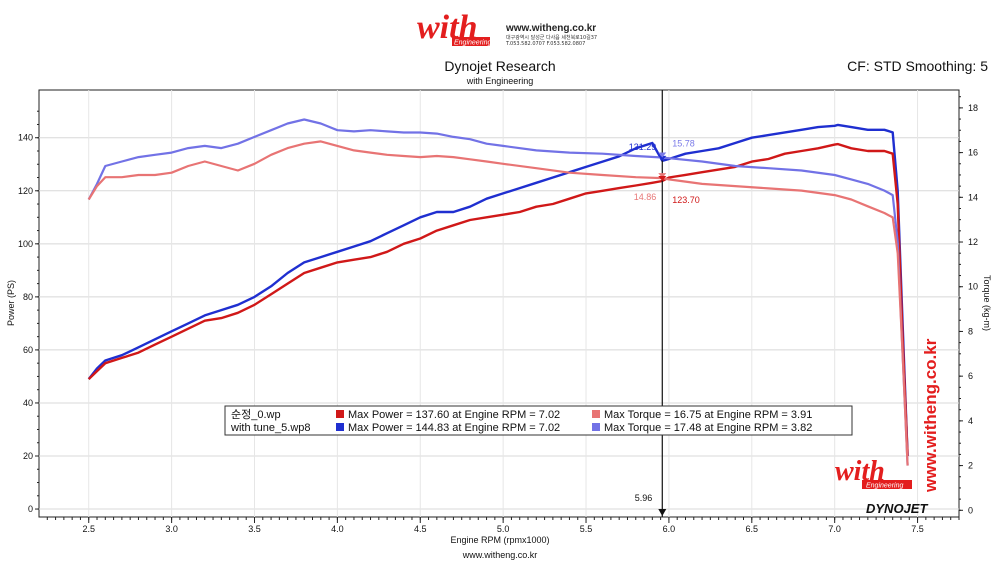 The height and width of the screenshot is (563, 1000). What do you see at coordinates (669, 529) in the screenshot?
I see `x-tick-label-7: 6.0` at bounding box center [669, 529].